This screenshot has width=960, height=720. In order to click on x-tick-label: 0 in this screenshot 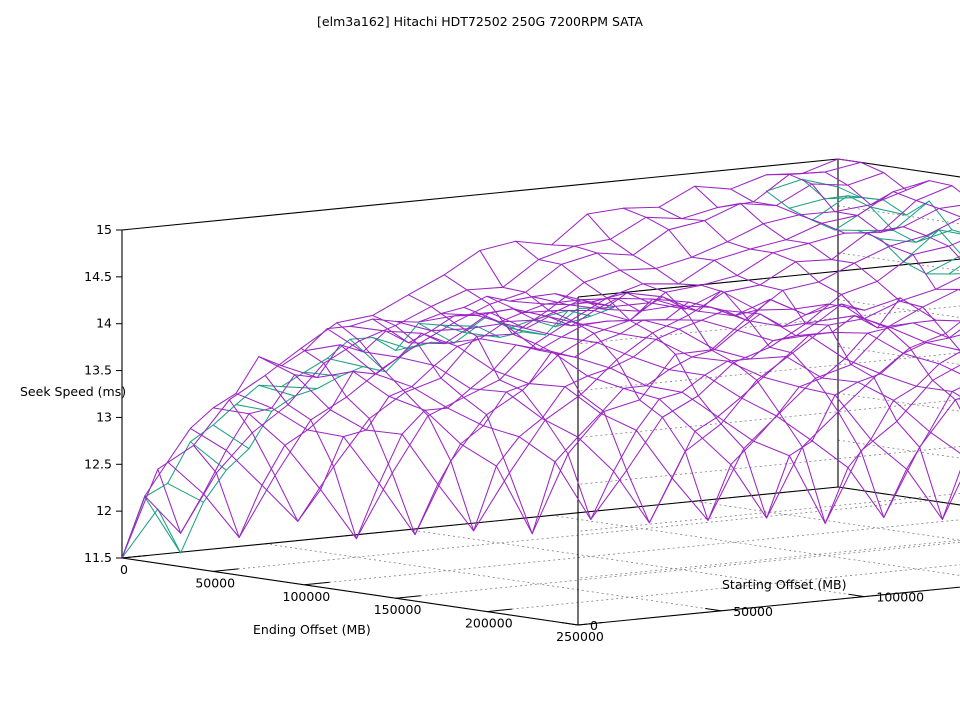, I will do `click(124, 569)`.